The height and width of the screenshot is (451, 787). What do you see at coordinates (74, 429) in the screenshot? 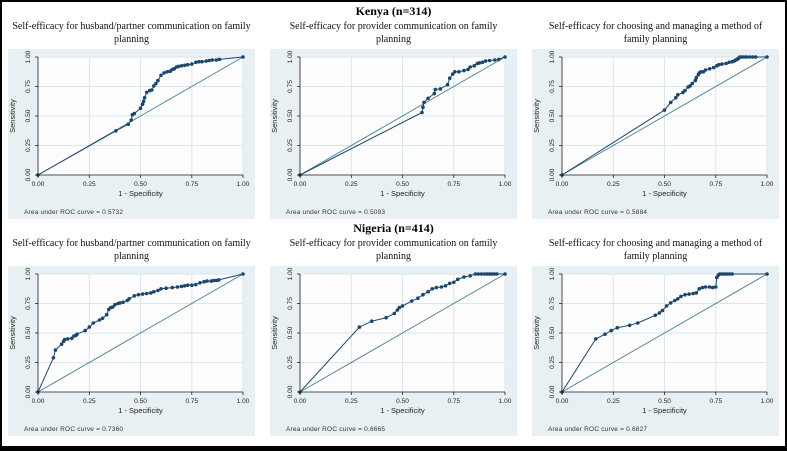
I see `auc-note: Area under ROC curve = 0.7360` at bounding box center [74, 429].